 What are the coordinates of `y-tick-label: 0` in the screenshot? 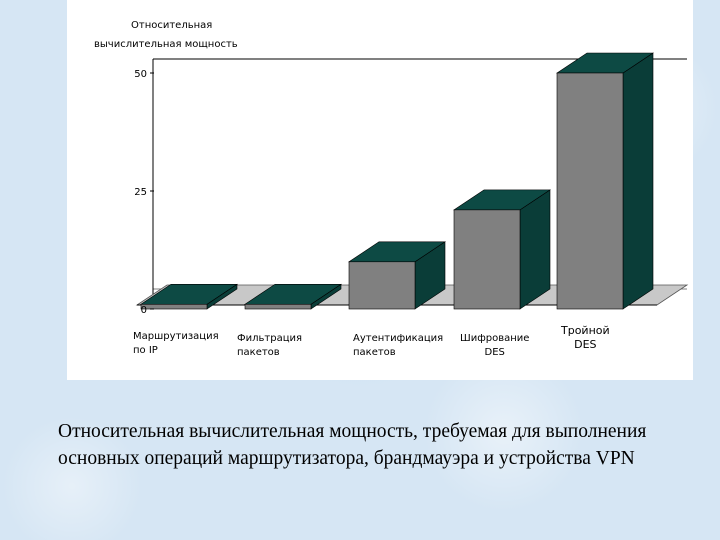 It's located at (144, 310).